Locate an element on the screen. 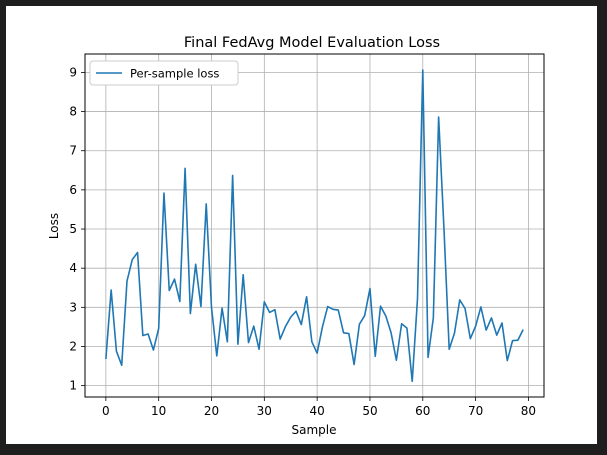  y-tick-label: 9 is located at coordinates (73, 72).